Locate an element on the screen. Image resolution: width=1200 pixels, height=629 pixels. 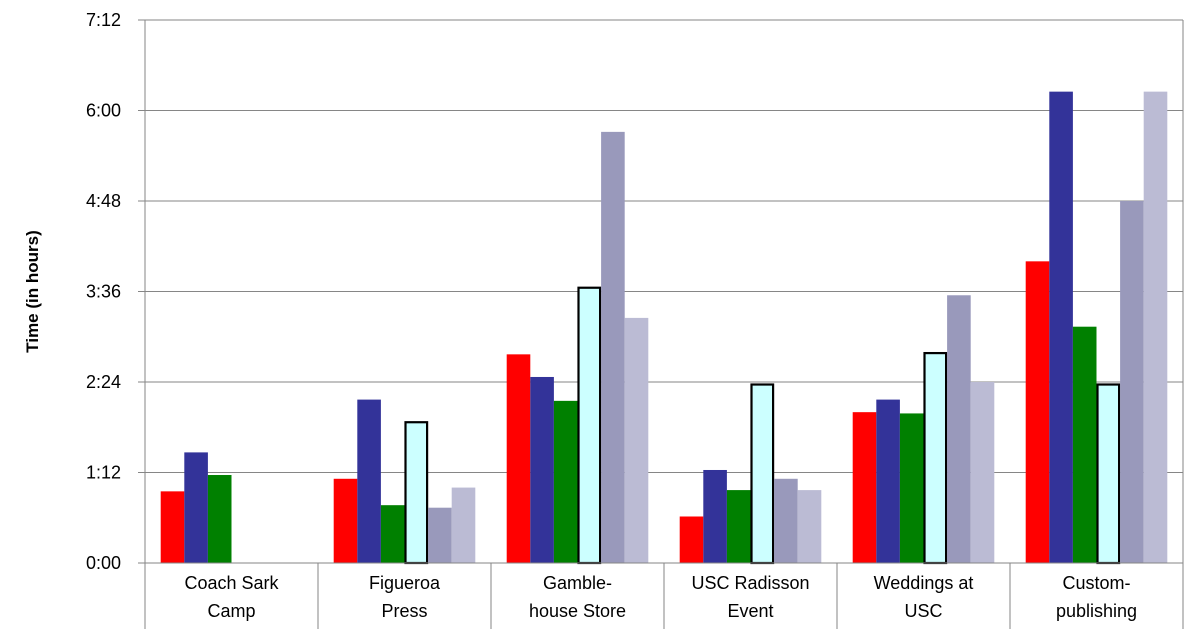
y-tick-label: 3:36 is located at coordinates (103, 292).